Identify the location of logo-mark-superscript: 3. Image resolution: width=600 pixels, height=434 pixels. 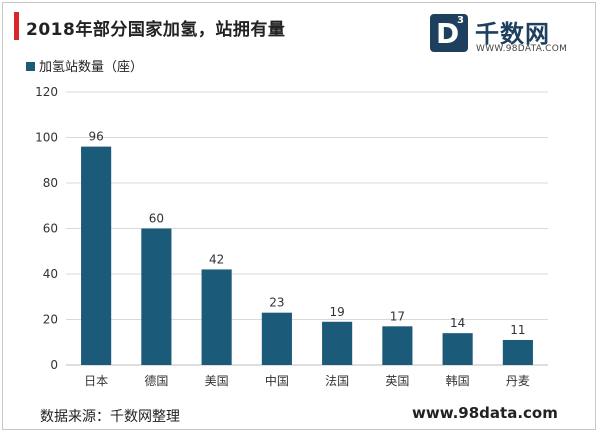
(460, 20).